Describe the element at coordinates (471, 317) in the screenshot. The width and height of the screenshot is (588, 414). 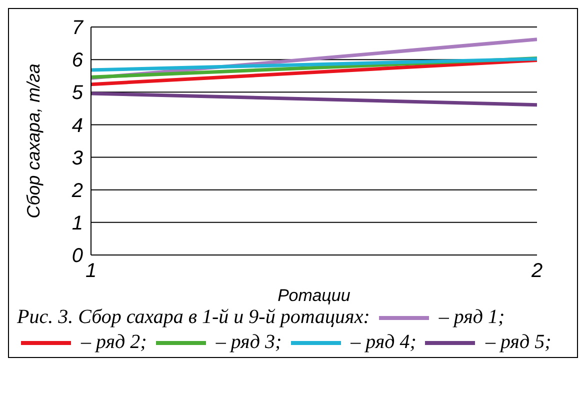
I see `legend-label: – ряд 1;` at that location.